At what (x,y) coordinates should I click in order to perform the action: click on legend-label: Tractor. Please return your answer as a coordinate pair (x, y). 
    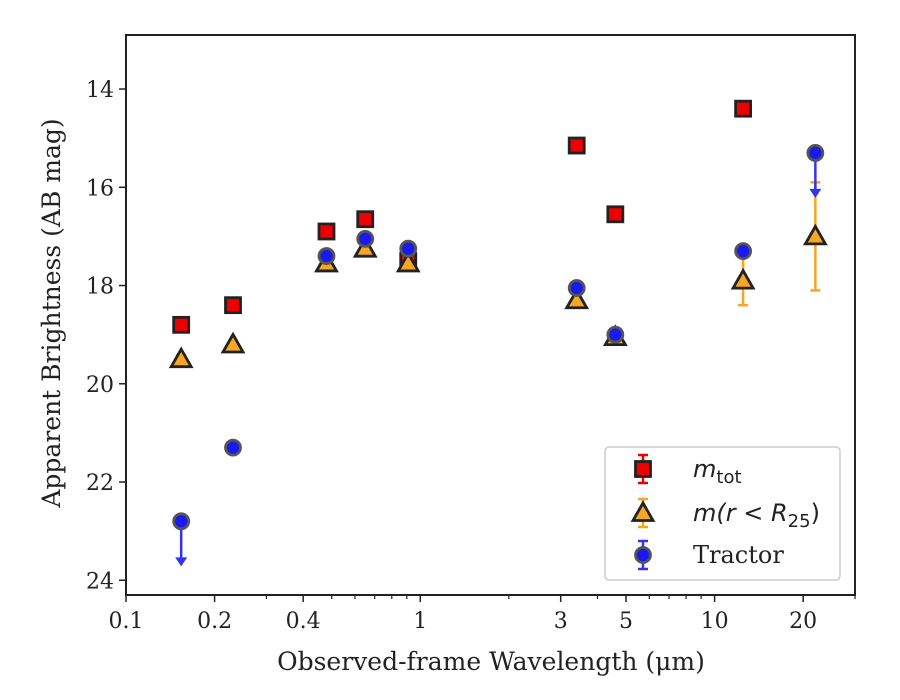
    Looking at the image, I should click on (738, 555).